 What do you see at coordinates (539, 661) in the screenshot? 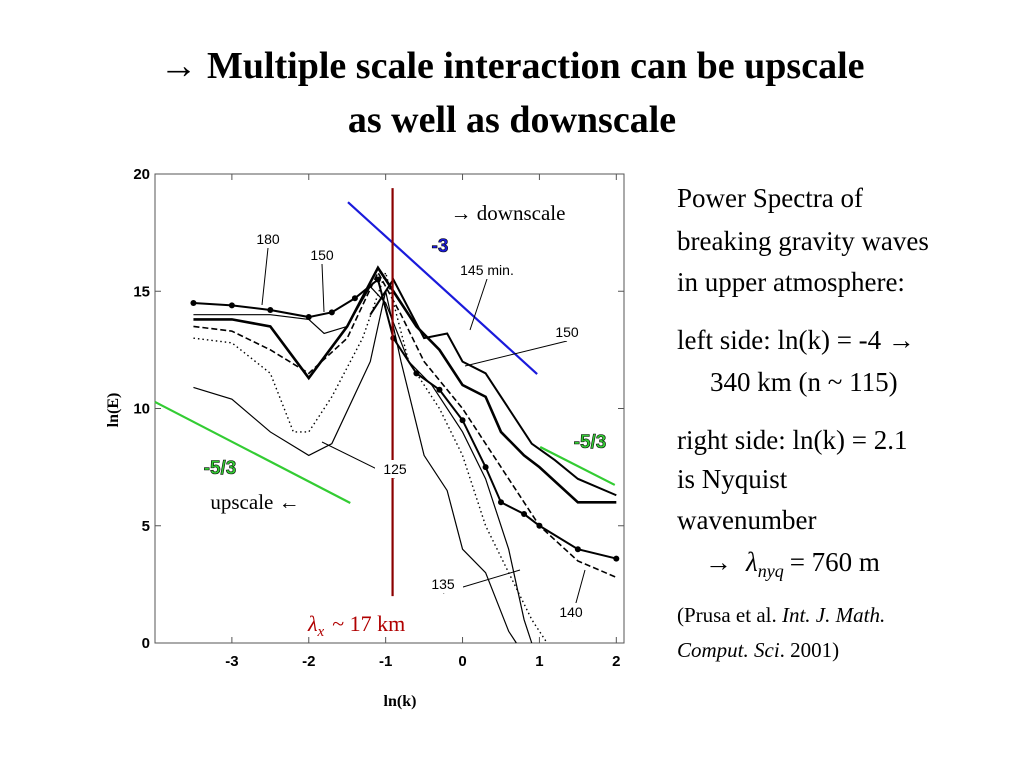
I see `x-tick-label: 1` at bounding box center [539, 661].